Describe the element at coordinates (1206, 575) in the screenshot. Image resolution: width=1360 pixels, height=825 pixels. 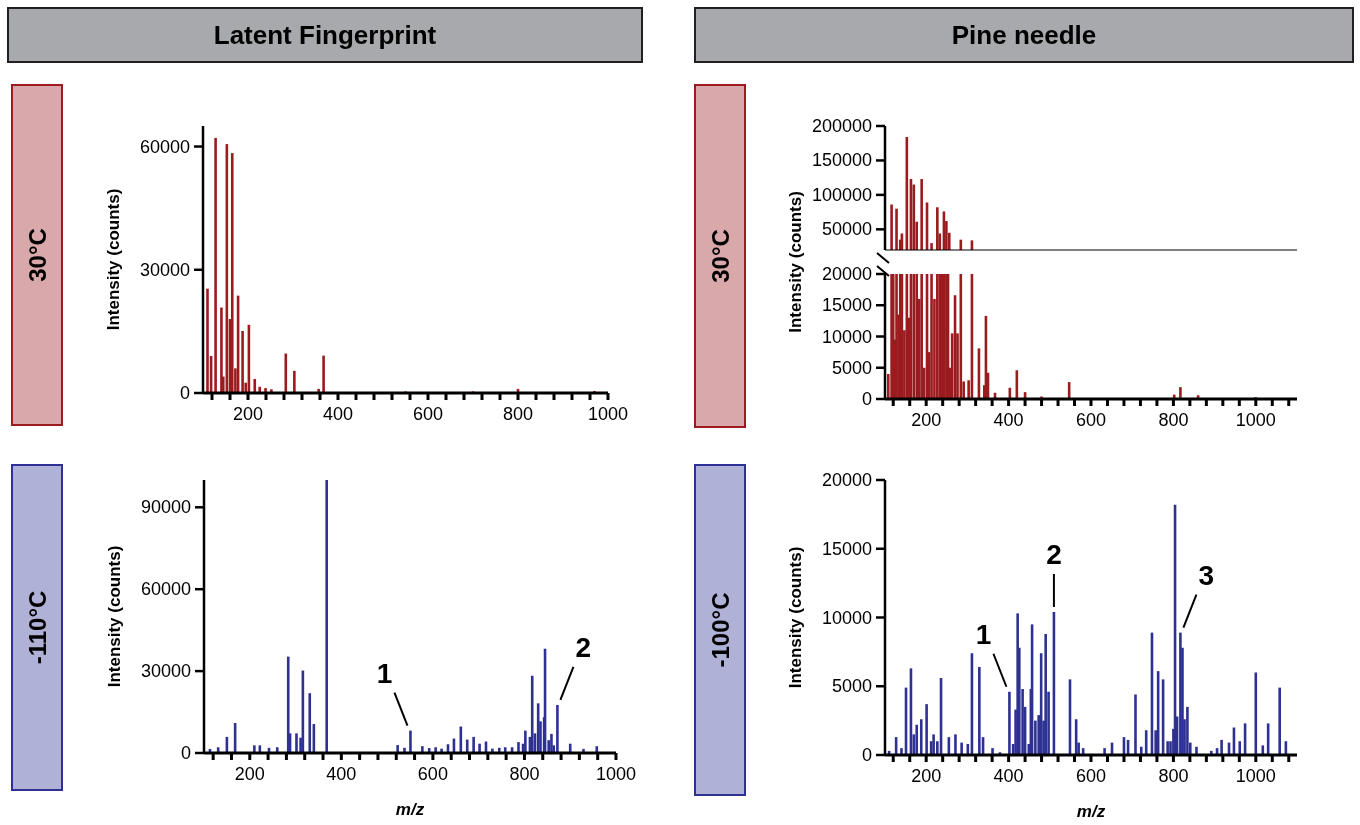
I see `annotation: 3` at that location.